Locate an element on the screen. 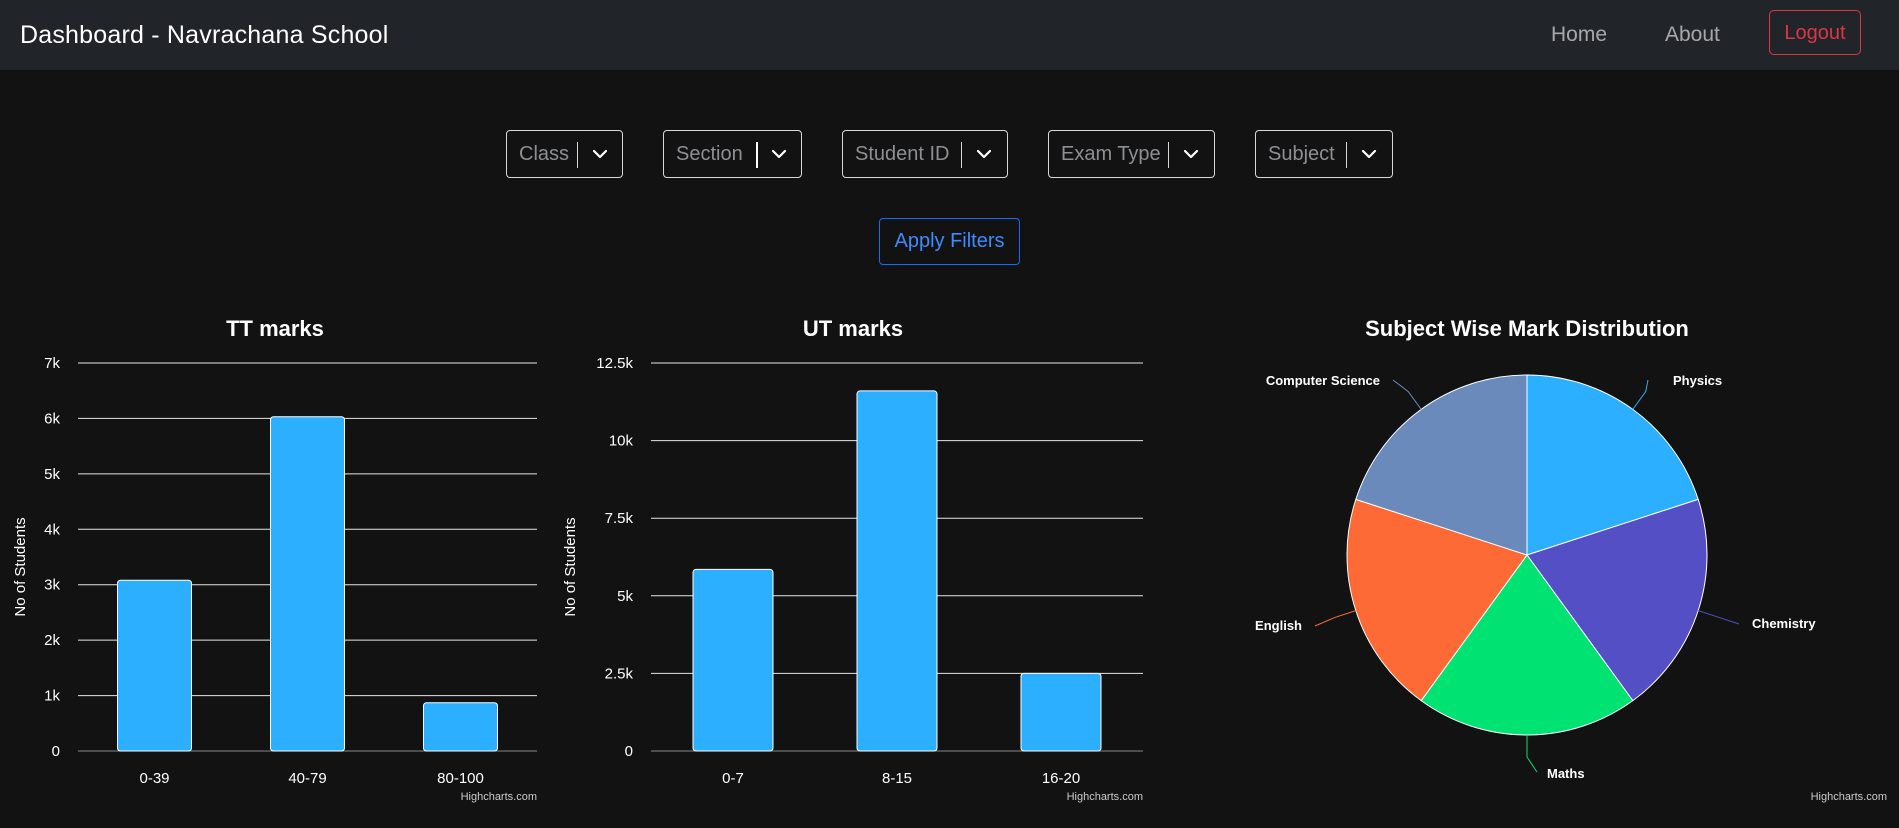 The image size is (1899, 828). text-cursor is located at coordinates (757, 155).